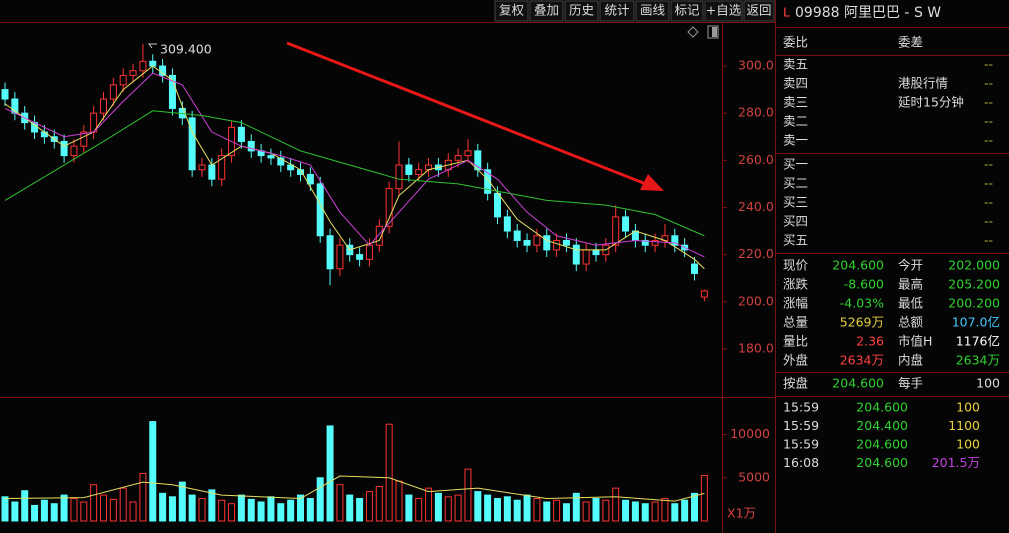 The width and height of the screenshot is (1009, 533). Describe the element at coordinates (978, 360) in the screenshot. I see `quote-value: 2634万` at that location.